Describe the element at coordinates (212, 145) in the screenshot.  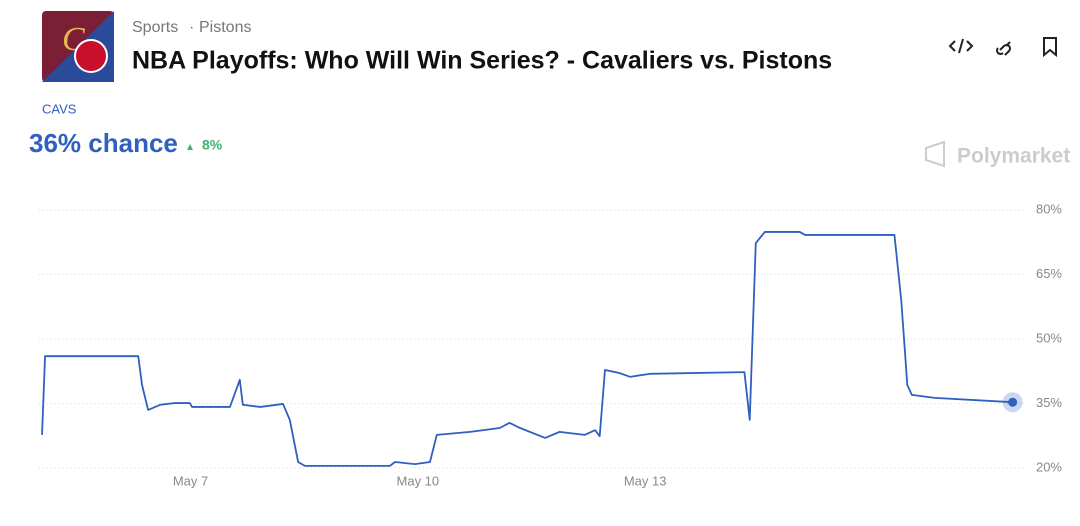
I see `change: 8%` at that location.